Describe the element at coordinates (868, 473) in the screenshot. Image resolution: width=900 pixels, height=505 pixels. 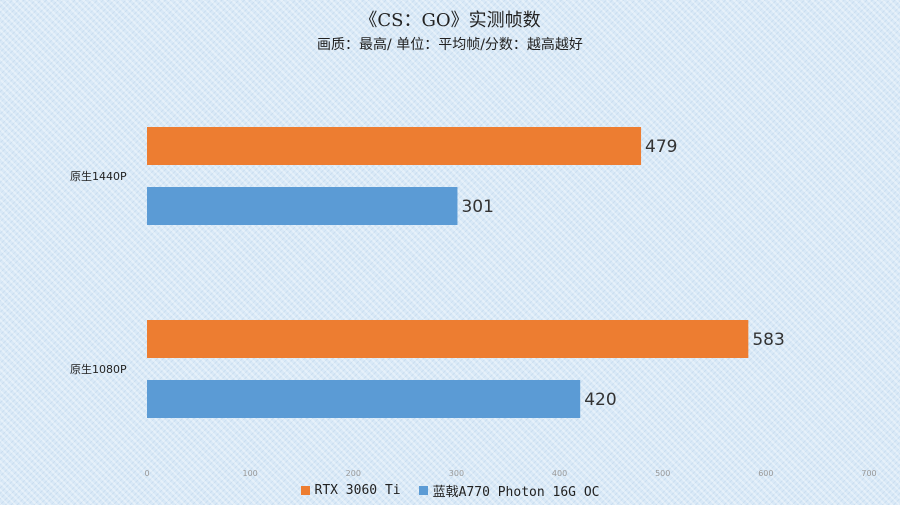
I see `x-tick-label-8: 700` at that location.